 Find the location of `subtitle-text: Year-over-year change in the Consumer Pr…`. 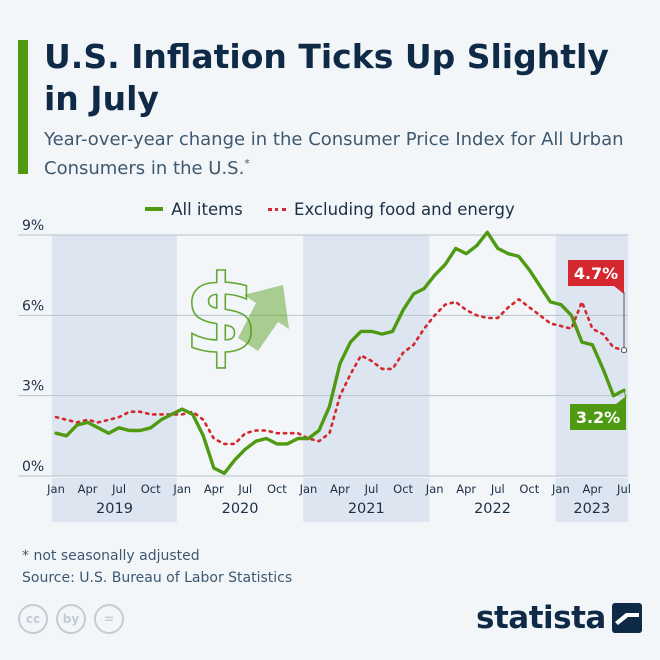

subtitle-text: Year-over-year change in the Consumer Pr… is located at coordinates (334, 154).